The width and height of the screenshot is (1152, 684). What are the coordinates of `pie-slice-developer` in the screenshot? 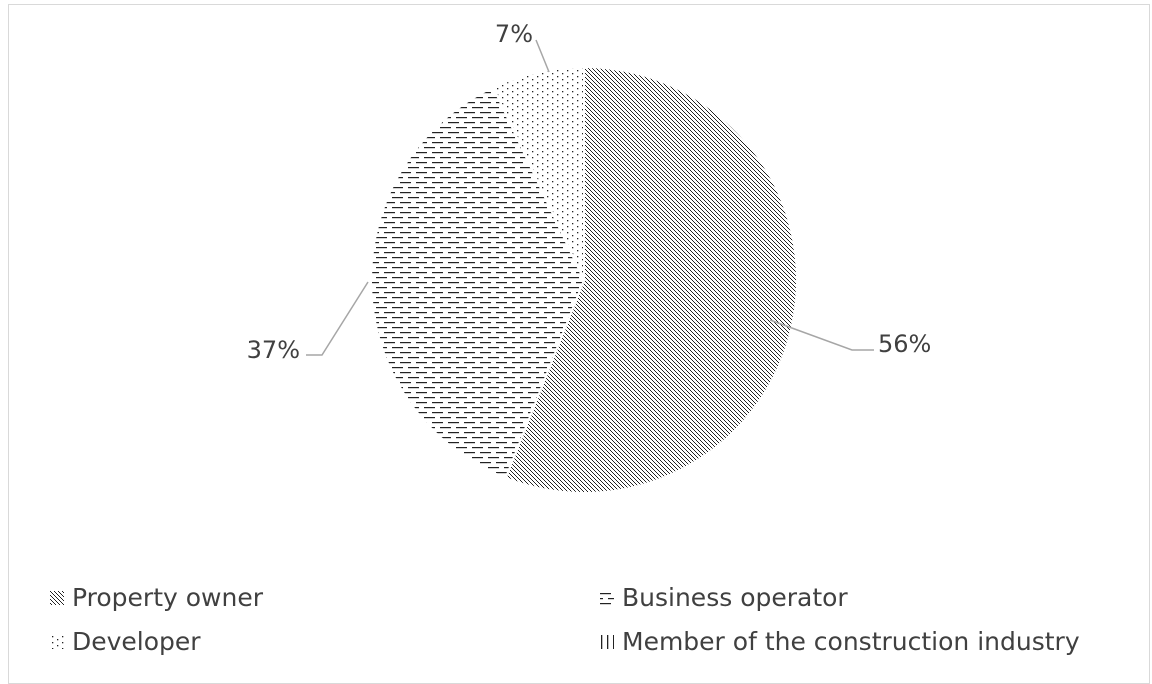 It's located at (538, 173).